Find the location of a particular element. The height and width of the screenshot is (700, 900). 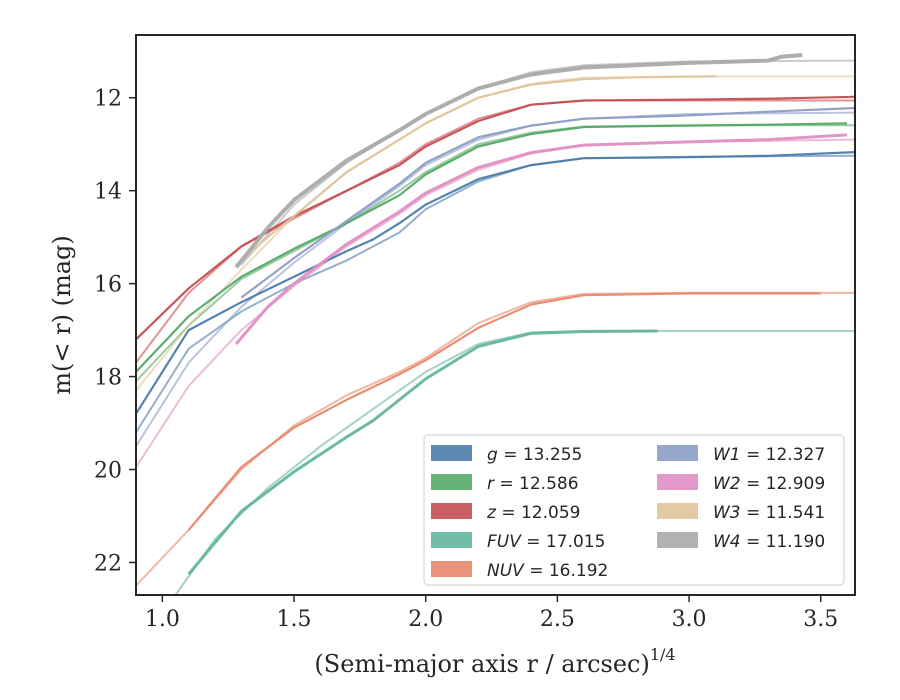

legend-label-w4: W4 = 11.190 is located at coordinates (769, 542).